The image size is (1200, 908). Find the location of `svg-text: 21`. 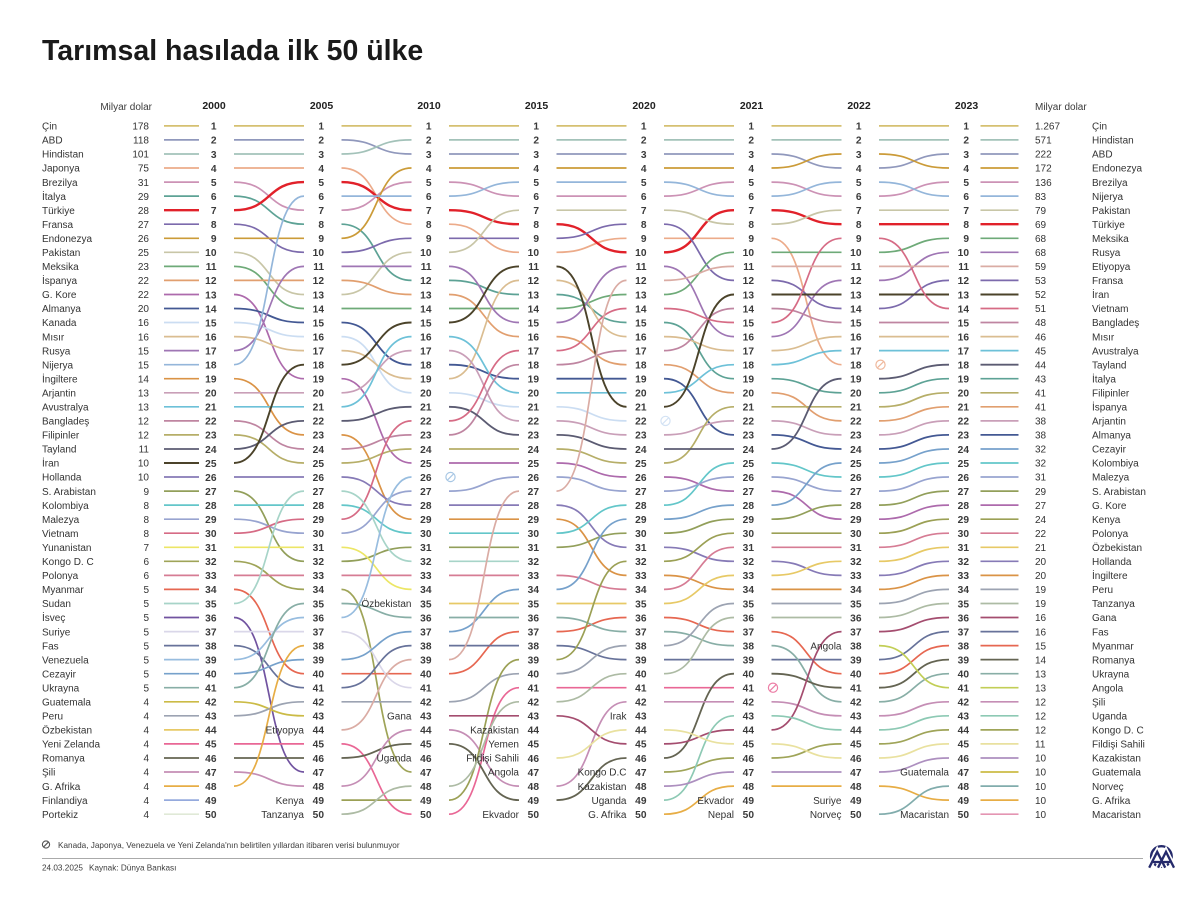

svg-text: 21 is located at coordinates (964, 408).